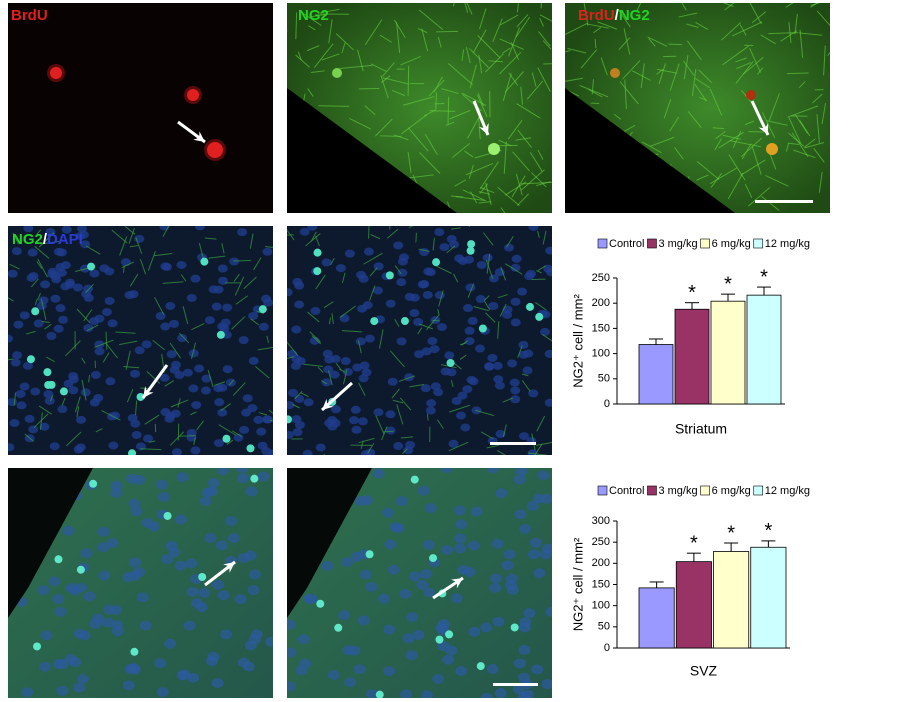 Image resolution: width=903 pixels, height=702 pixels. Describe the element at coordinates (601, 521) in the screenshot. I see `y-tick-label: 300` at that location.